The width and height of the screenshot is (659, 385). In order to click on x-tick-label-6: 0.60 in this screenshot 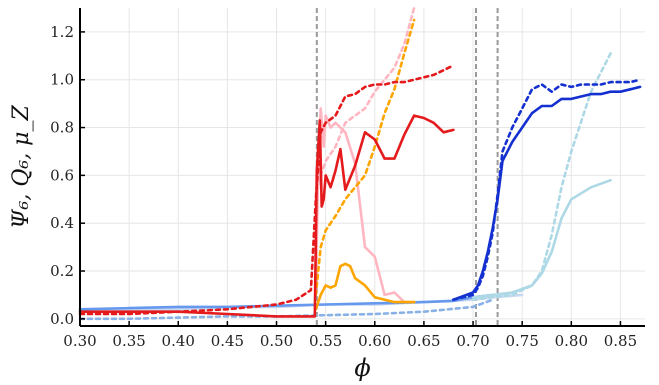, I will do `click(374, 341)`.